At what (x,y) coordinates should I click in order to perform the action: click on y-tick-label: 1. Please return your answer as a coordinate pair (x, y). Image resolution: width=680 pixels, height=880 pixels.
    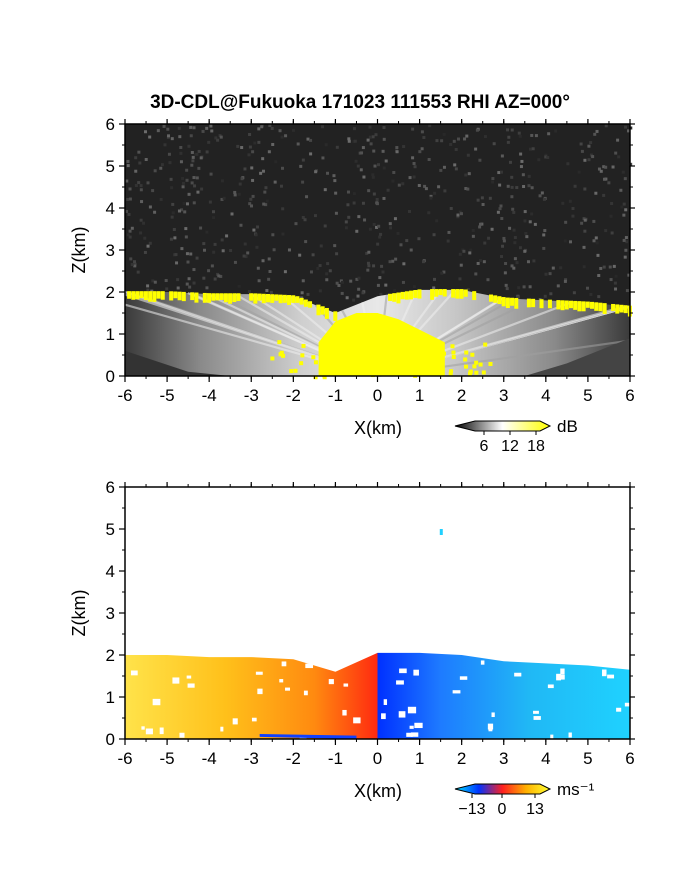
    Looking at the image, I should click on (110, 334).